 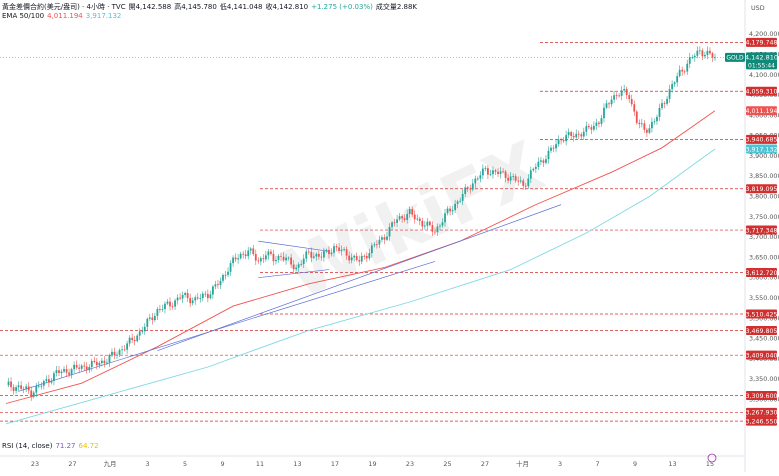 What do you see at coordinates (372, 464) in the screenshot?
I see `x-tick-label: 19` at bounding box center [372, 464].